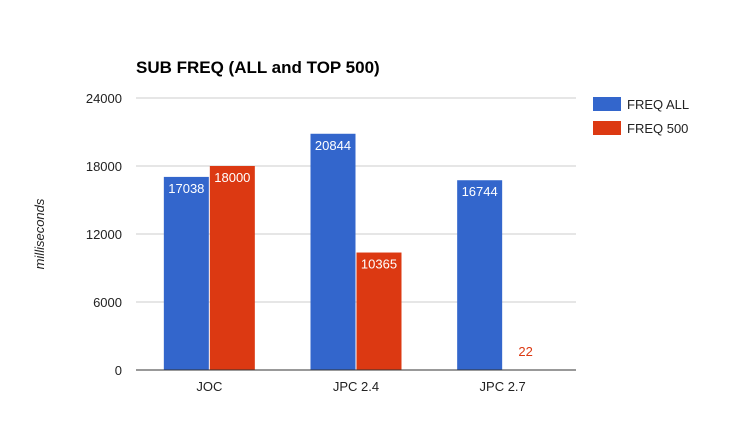 The image size is (730, 435). What do you see at coordinates (356, 386) in the screenshot?
I see `x-tick-label: JPC 2.4` at bounding box center [356, 386].